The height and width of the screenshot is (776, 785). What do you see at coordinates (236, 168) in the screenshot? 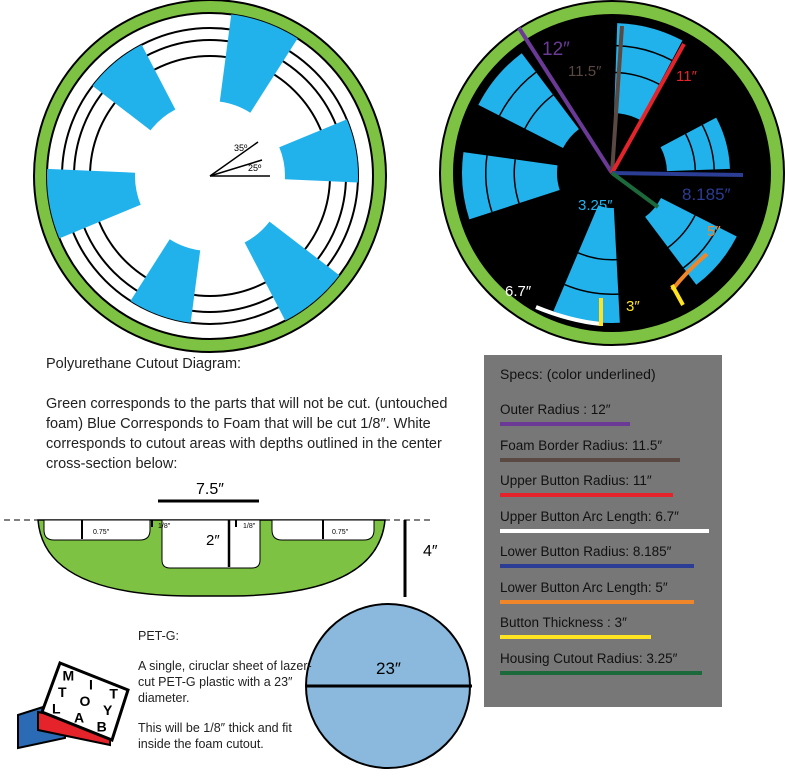
I see `angle-ray-c` at bounding box center [236, 168].